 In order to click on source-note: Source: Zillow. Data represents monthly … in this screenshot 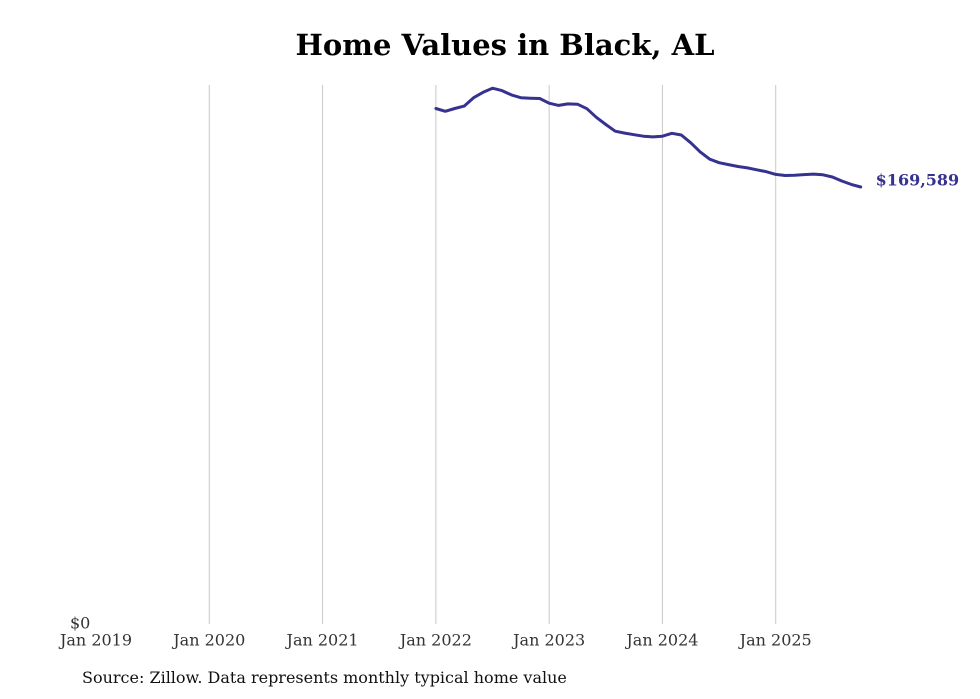, I will do `click(324, 677)`.